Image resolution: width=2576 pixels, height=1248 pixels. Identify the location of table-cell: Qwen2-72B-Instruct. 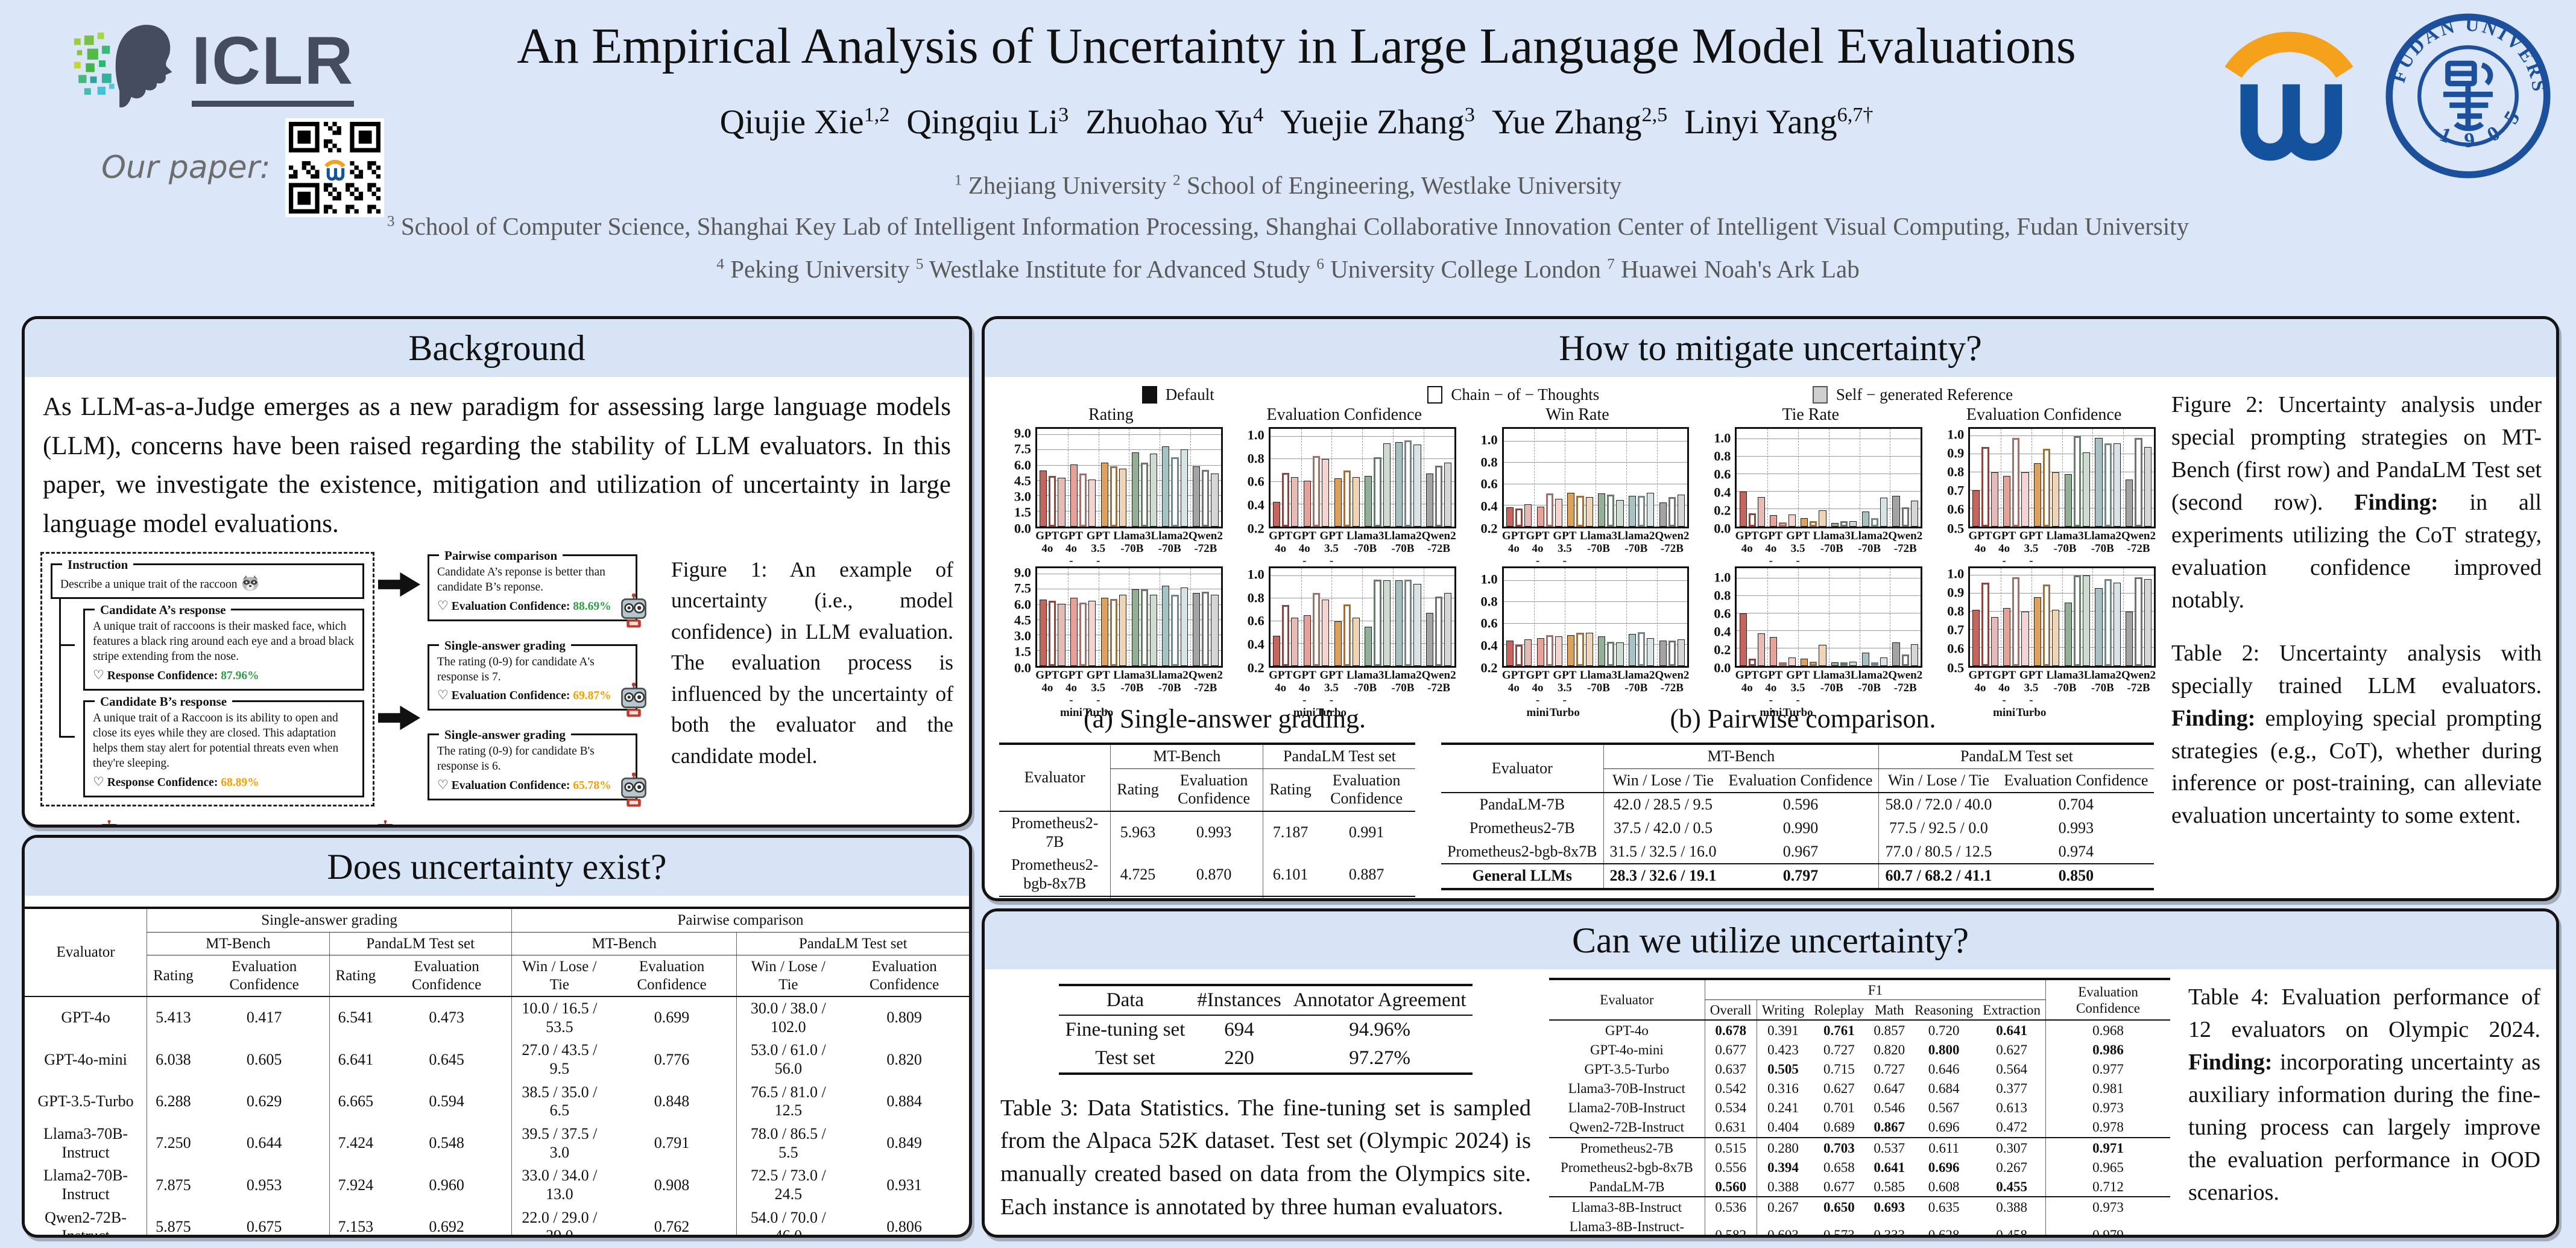
(86, 1223).